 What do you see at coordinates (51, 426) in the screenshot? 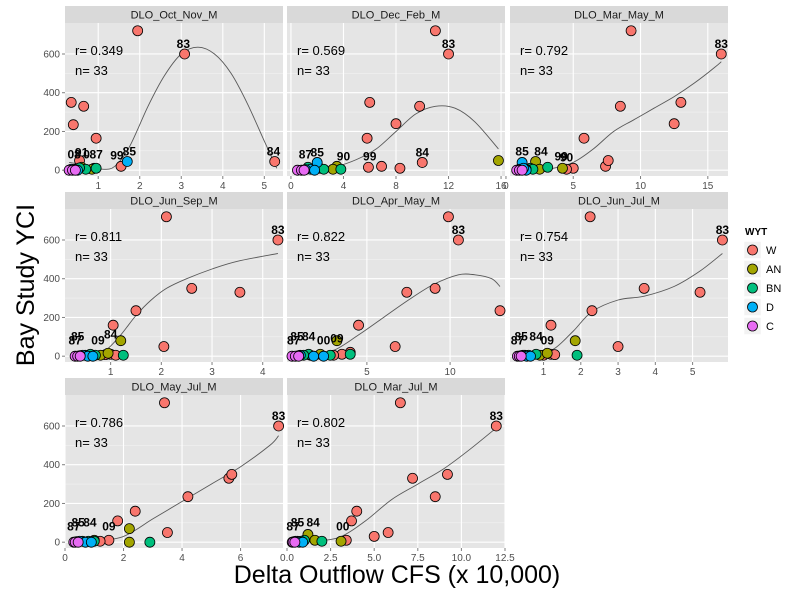
I see `y-tick-label: 600` at bounding box center [51, 426].